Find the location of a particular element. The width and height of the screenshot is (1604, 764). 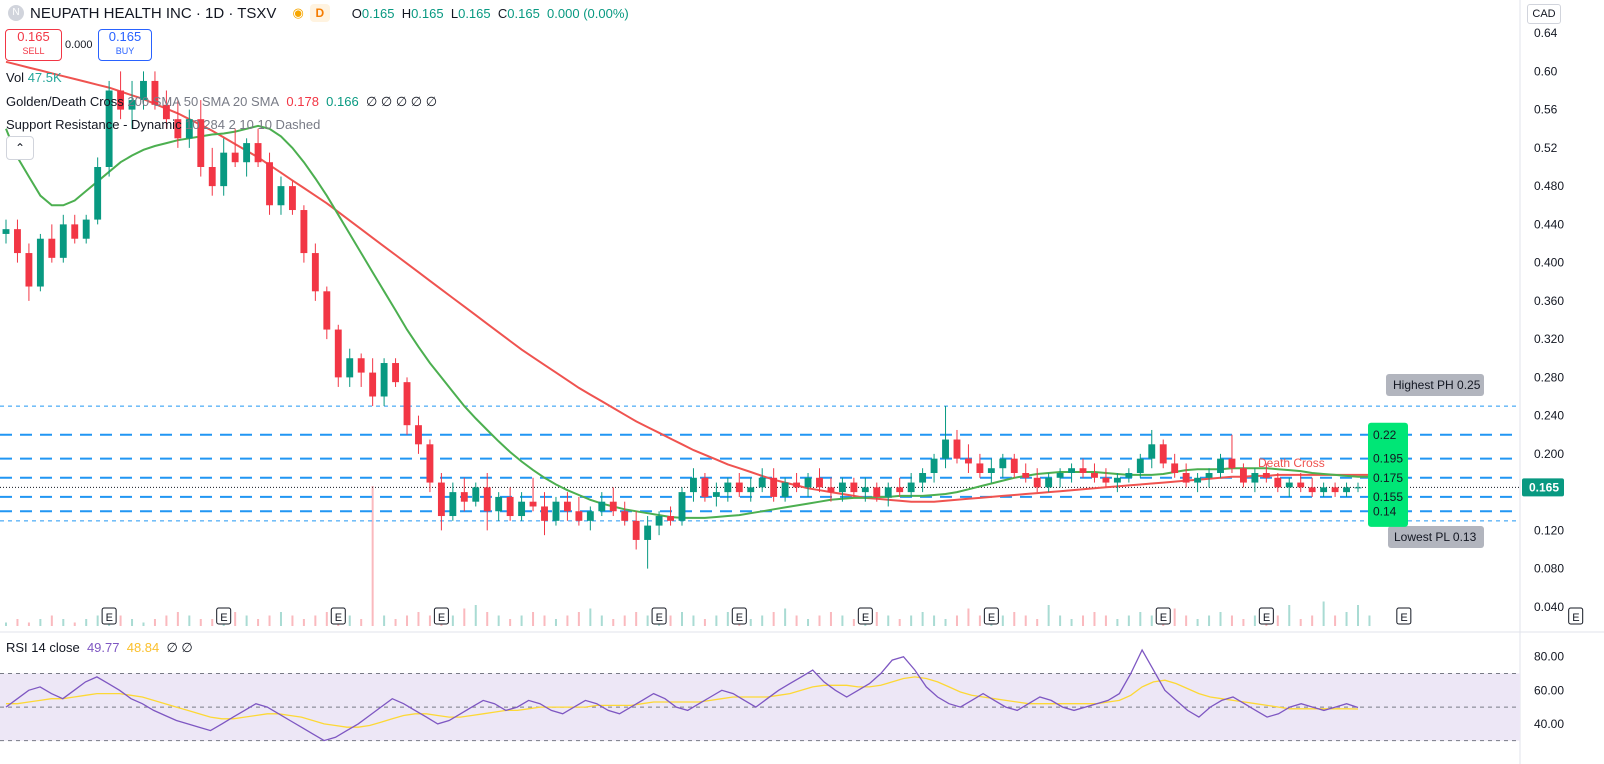

symbol-title: NEUPATH HEALTH INC · 1D · TSXV is located at coordinates (153, 13).